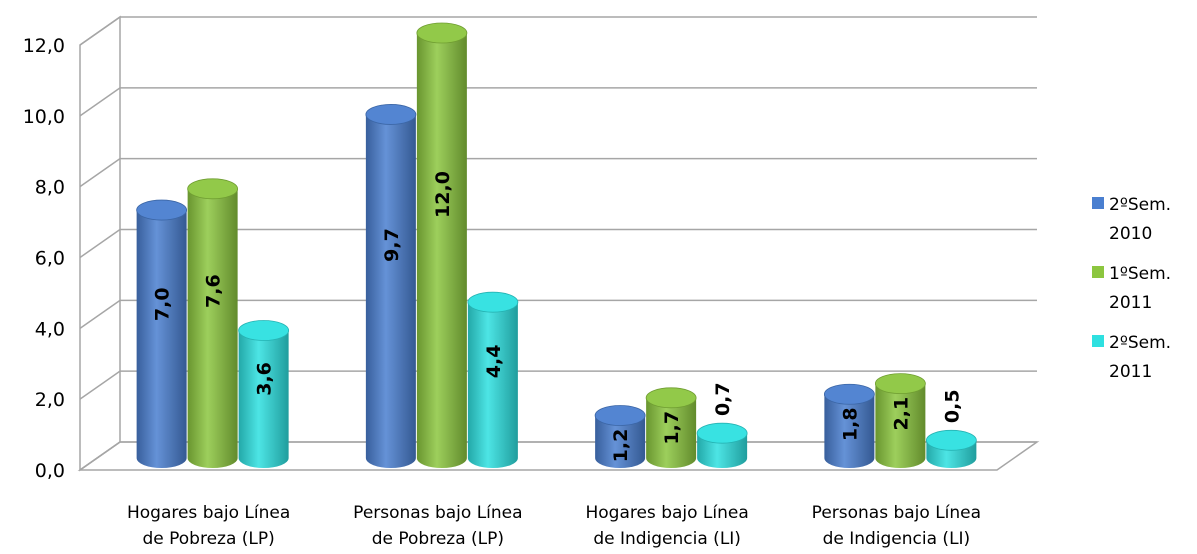  Describe the element at coordinates (50, 471) in the screenshot. I see `y-tick-label: 0,0` at that location.